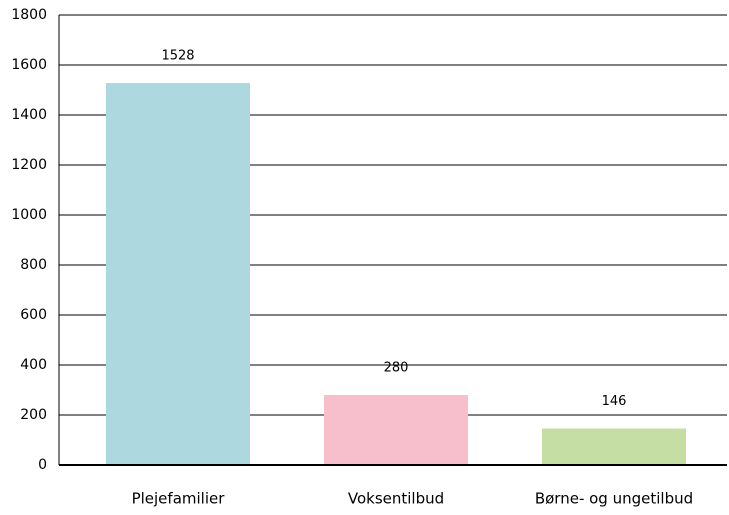 This screenshot has height=515, width=729. Describe the element at coordinates (29, 115) in the screenshot. I see `y-tick-label: 1400` at that location.